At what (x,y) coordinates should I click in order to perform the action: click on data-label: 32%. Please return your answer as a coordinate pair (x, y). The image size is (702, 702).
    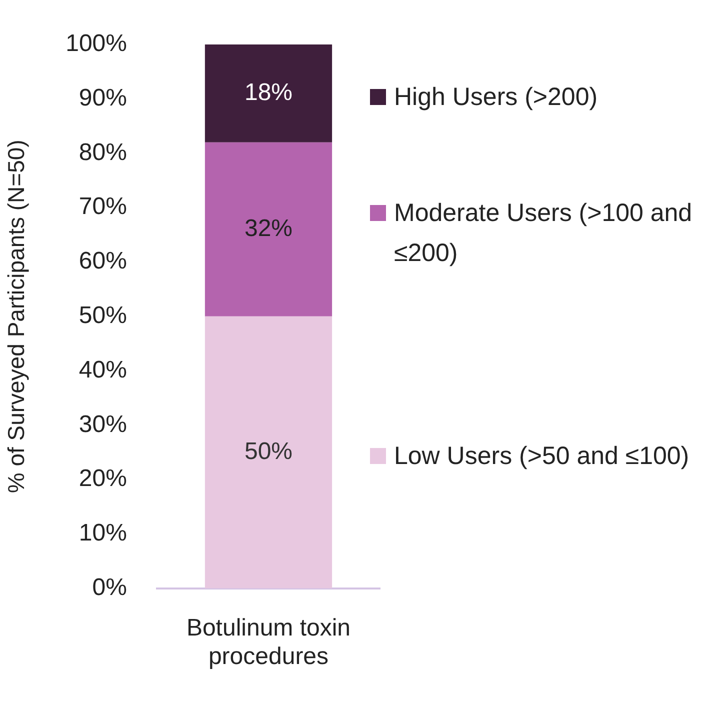
    Looking at the image, I should click on (268, 228).